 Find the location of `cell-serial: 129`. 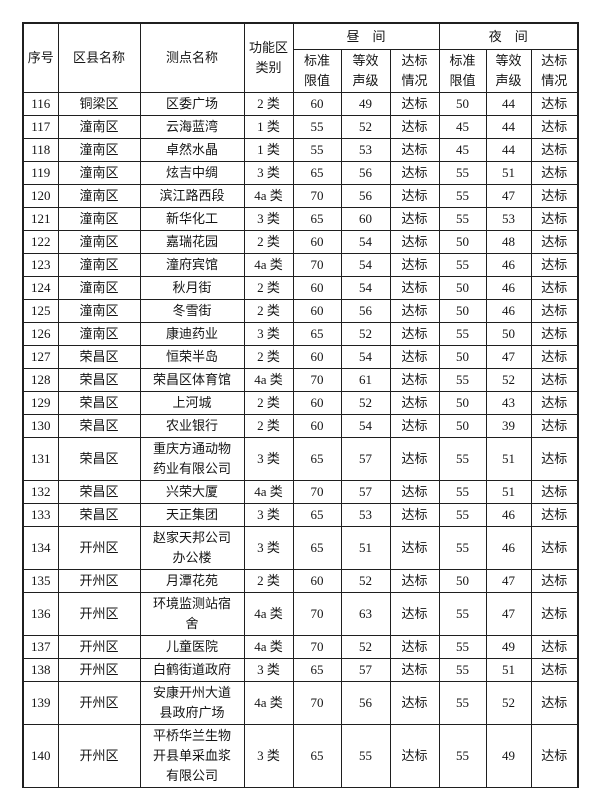

cell-serial: 129 is located at coordinates (40, 403).